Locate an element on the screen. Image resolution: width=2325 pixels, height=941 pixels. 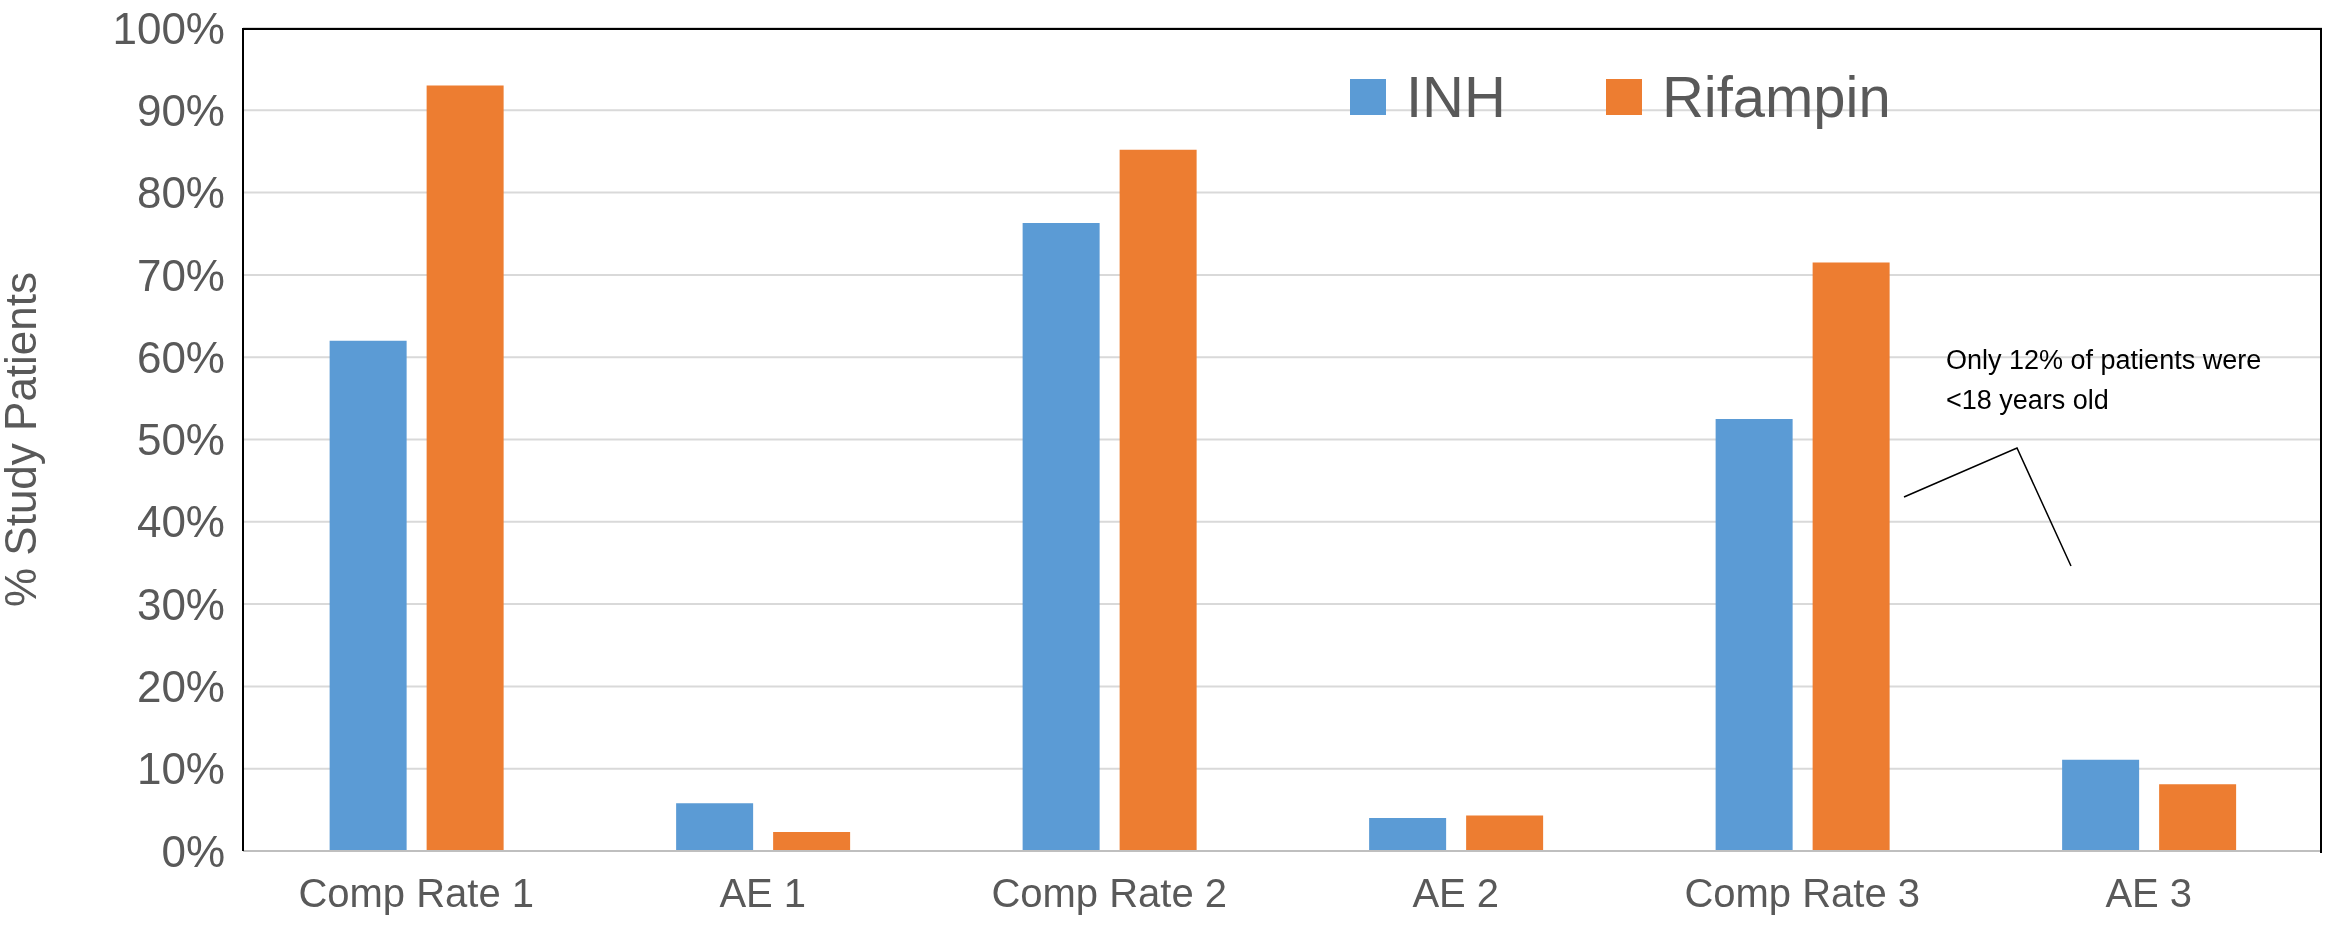
y-tick-label: 100% is located at coordinates (168, 28).